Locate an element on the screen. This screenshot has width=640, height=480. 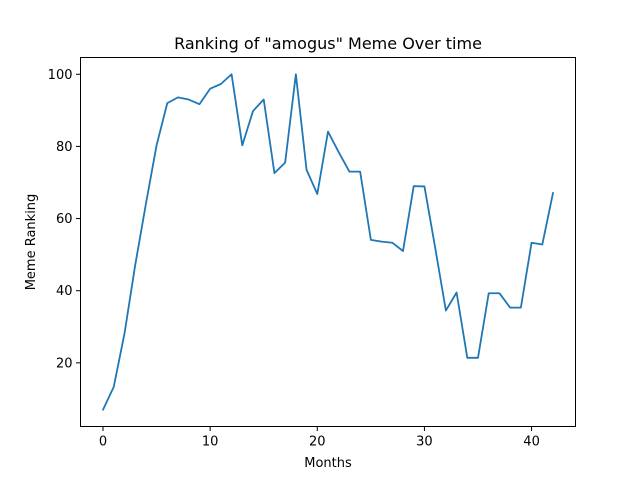
y-tick-label: 60 is located at coordinates (64, 219).